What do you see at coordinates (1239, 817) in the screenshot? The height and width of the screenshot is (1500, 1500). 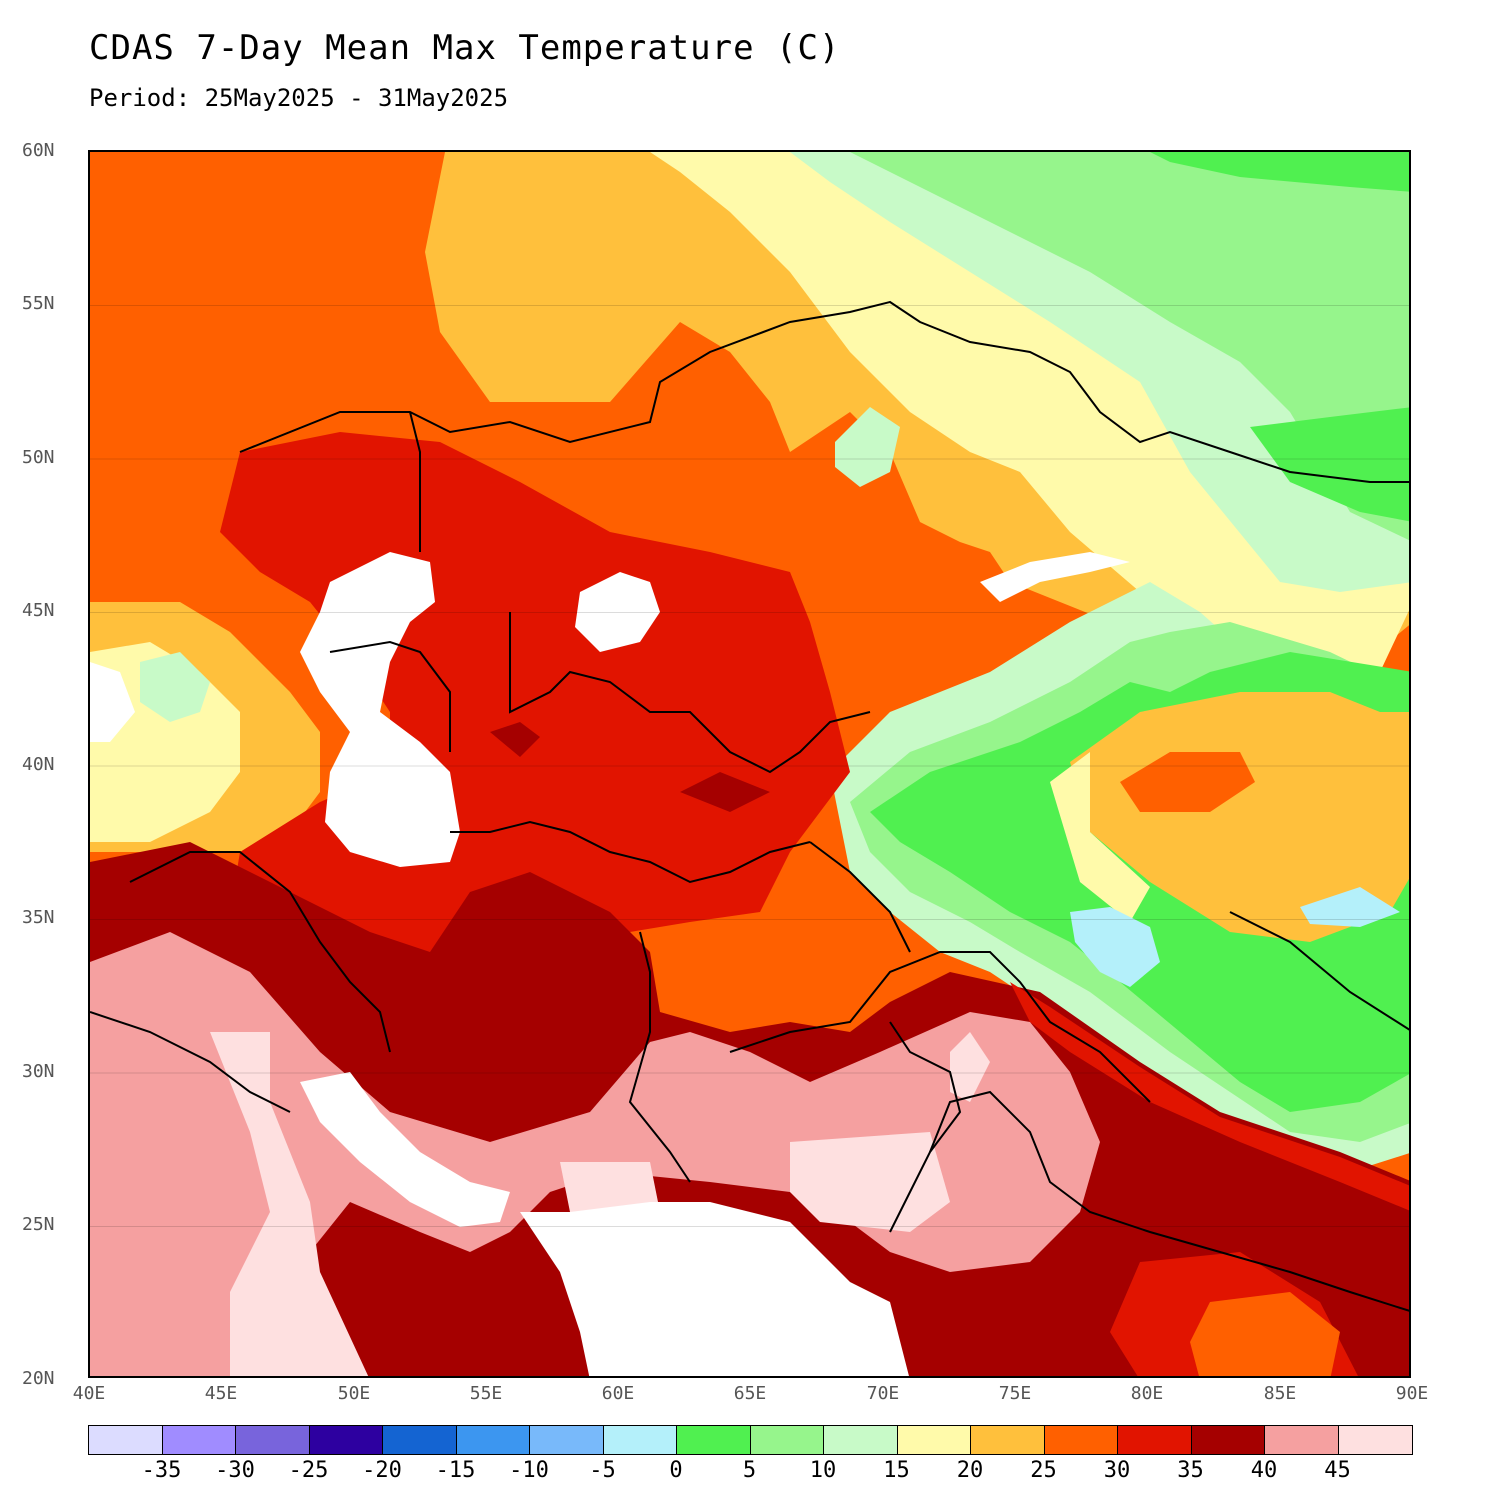 I see `contour-20-tarim` at bounding box center [1239, 817].